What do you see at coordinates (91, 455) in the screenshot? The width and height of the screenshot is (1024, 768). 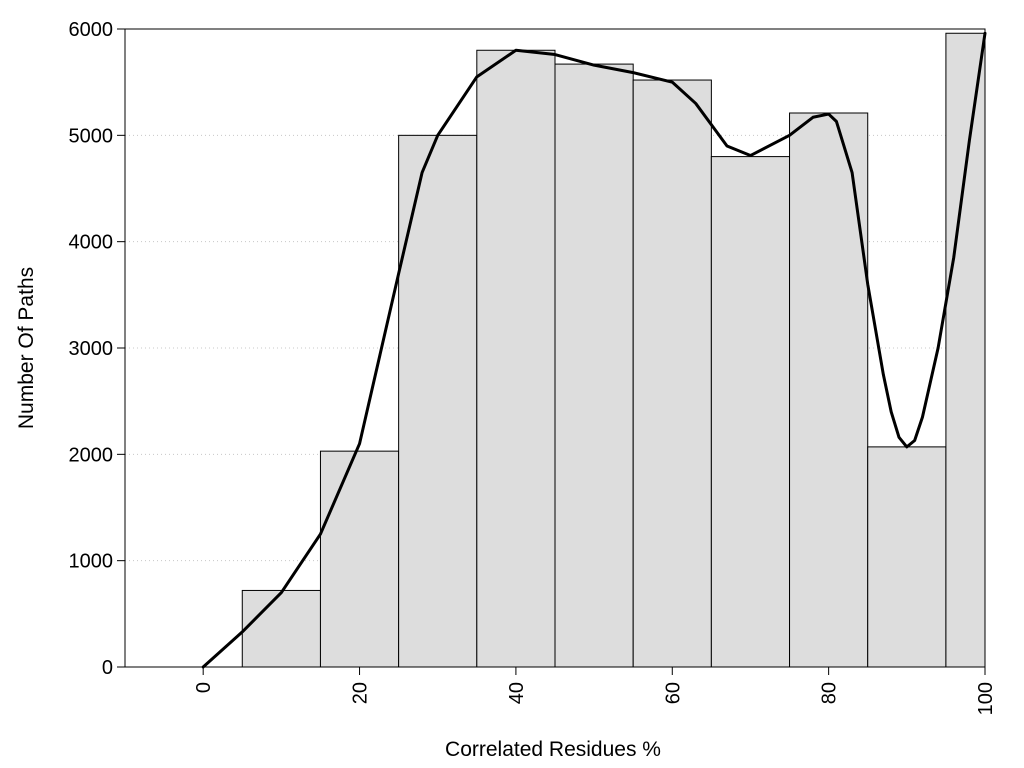 I see `y-tick-label: 2000` at bounding box center [91, 455].